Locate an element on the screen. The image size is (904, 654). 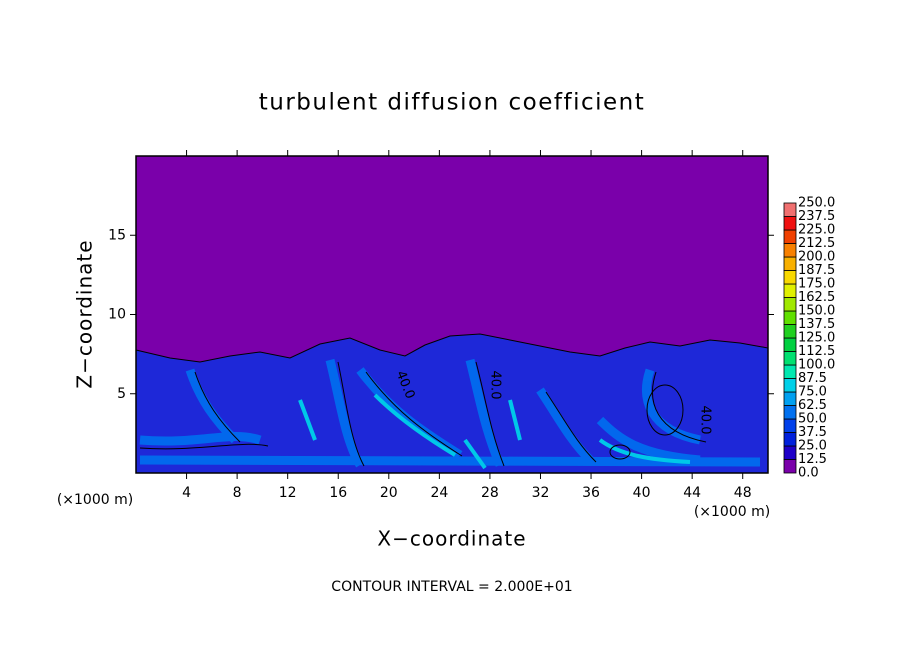
field-highs is located at coordinates (494, 431).